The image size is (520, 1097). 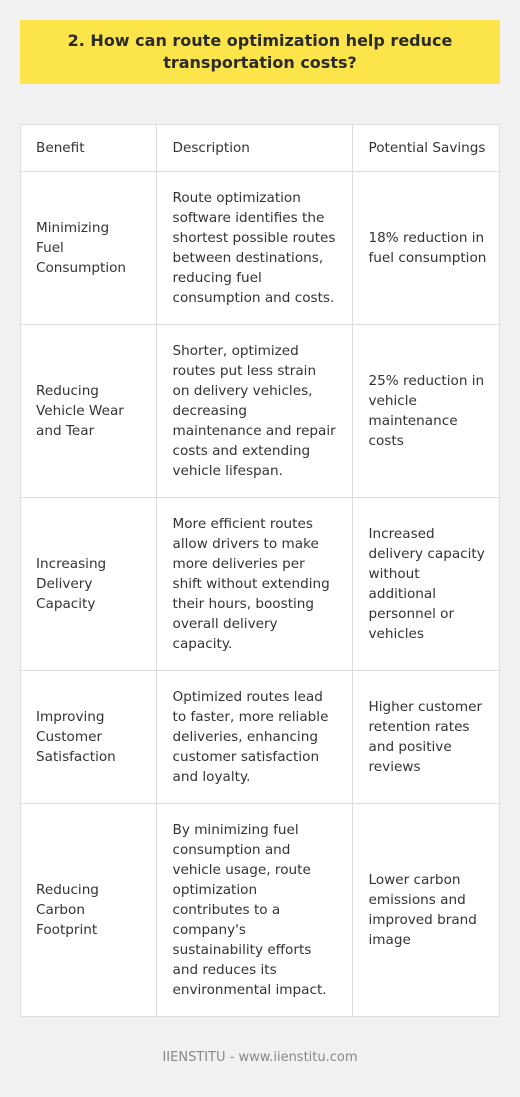 What do you see at coordinates (88, 248) in the screenshot?
I see `cell-benefit: Minimizing Fuel Consumption` at bounding box center [88, 248].